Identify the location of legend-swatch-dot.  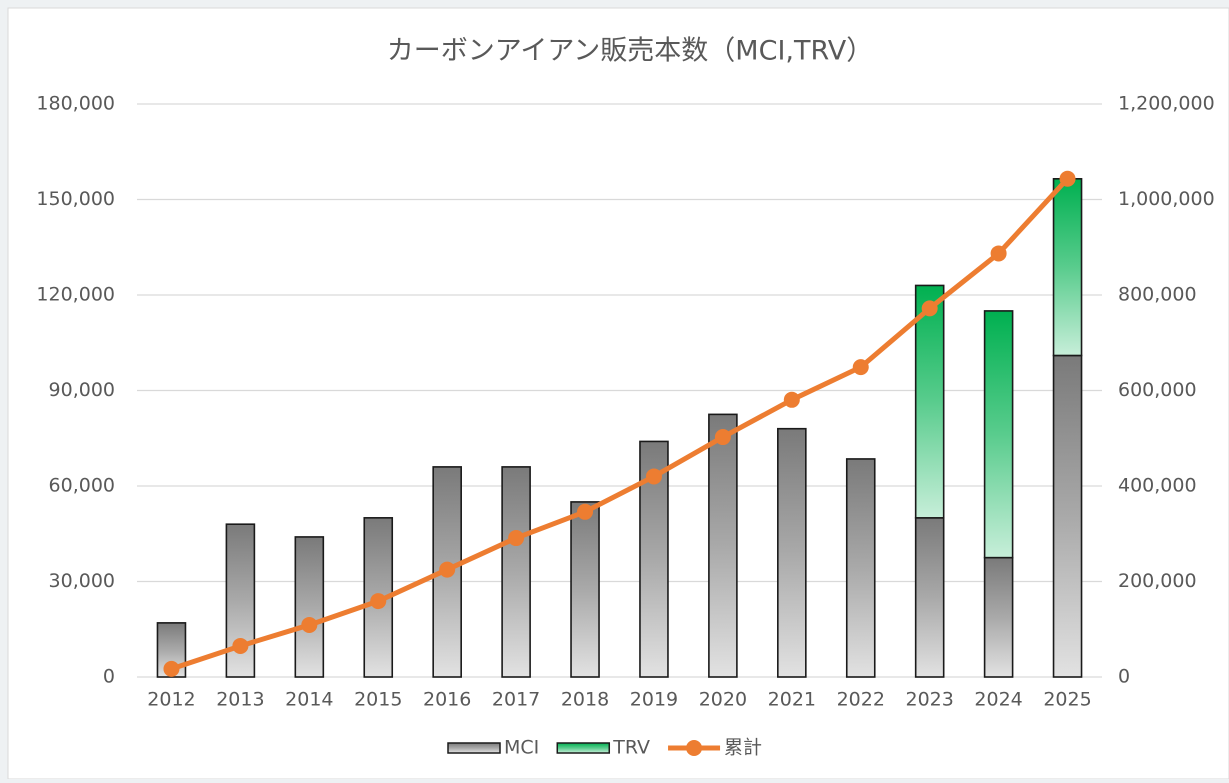
(694, 748).